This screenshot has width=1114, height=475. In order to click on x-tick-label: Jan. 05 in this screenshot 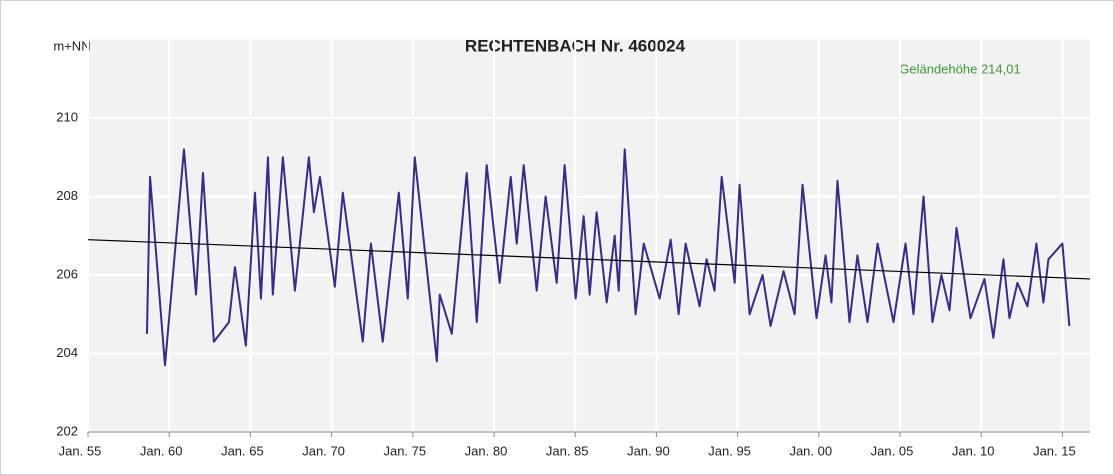, I will do `click(892, 450)`.